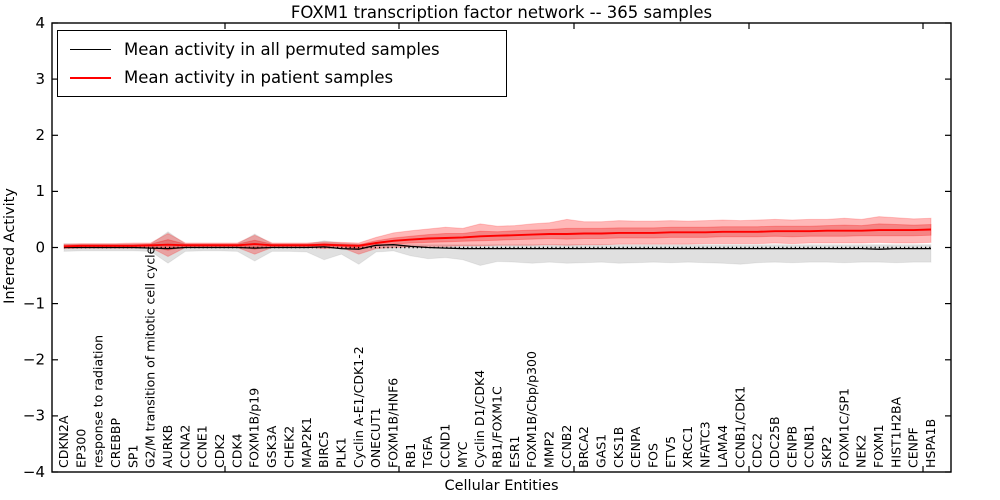 The width and height of the screenshot is (1000, 500). What do you see at coordinates (774, 442) in the screenshot?
I see `x-tick-label: CDC25B` at bounding box center [774, 442].